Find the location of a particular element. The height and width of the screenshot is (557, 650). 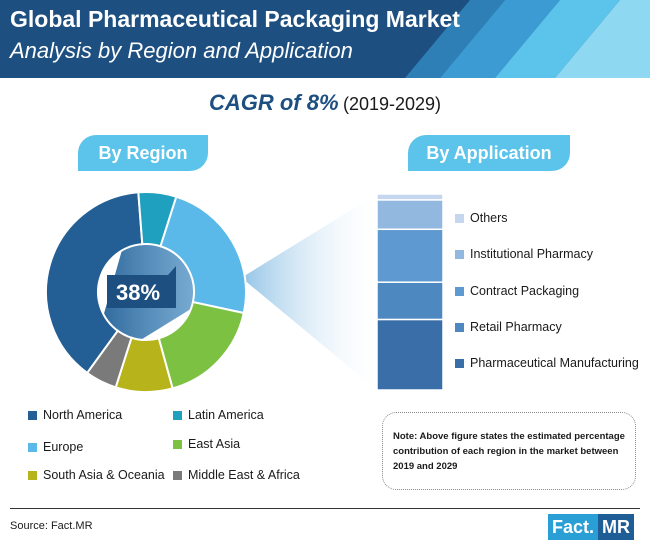

legend-item-south-asia-and-oceania: South Asia & Oceania is located at coordinates (96, 475).